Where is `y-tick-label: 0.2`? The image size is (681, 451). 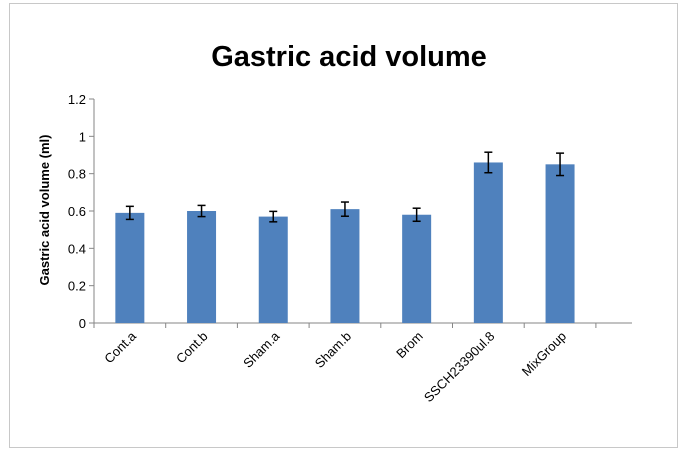
y-tick-label: 0.2 is located at coordinates (77, 286).